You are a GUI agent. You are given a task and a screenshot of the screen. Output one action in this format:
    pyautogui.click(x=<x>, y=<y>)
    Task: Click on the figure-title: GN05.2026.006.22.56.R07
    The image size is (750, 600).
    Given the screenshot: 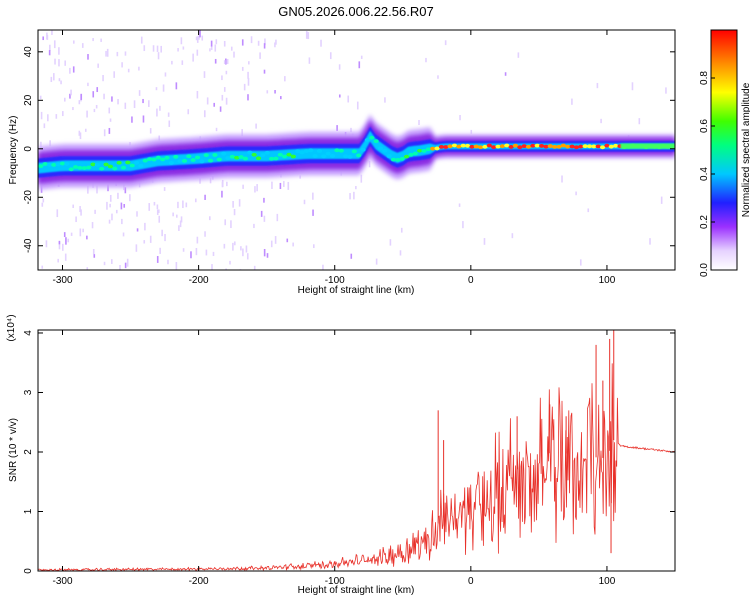 What is the action you would take?
    pyautogui.click(x=355, y=11)
    